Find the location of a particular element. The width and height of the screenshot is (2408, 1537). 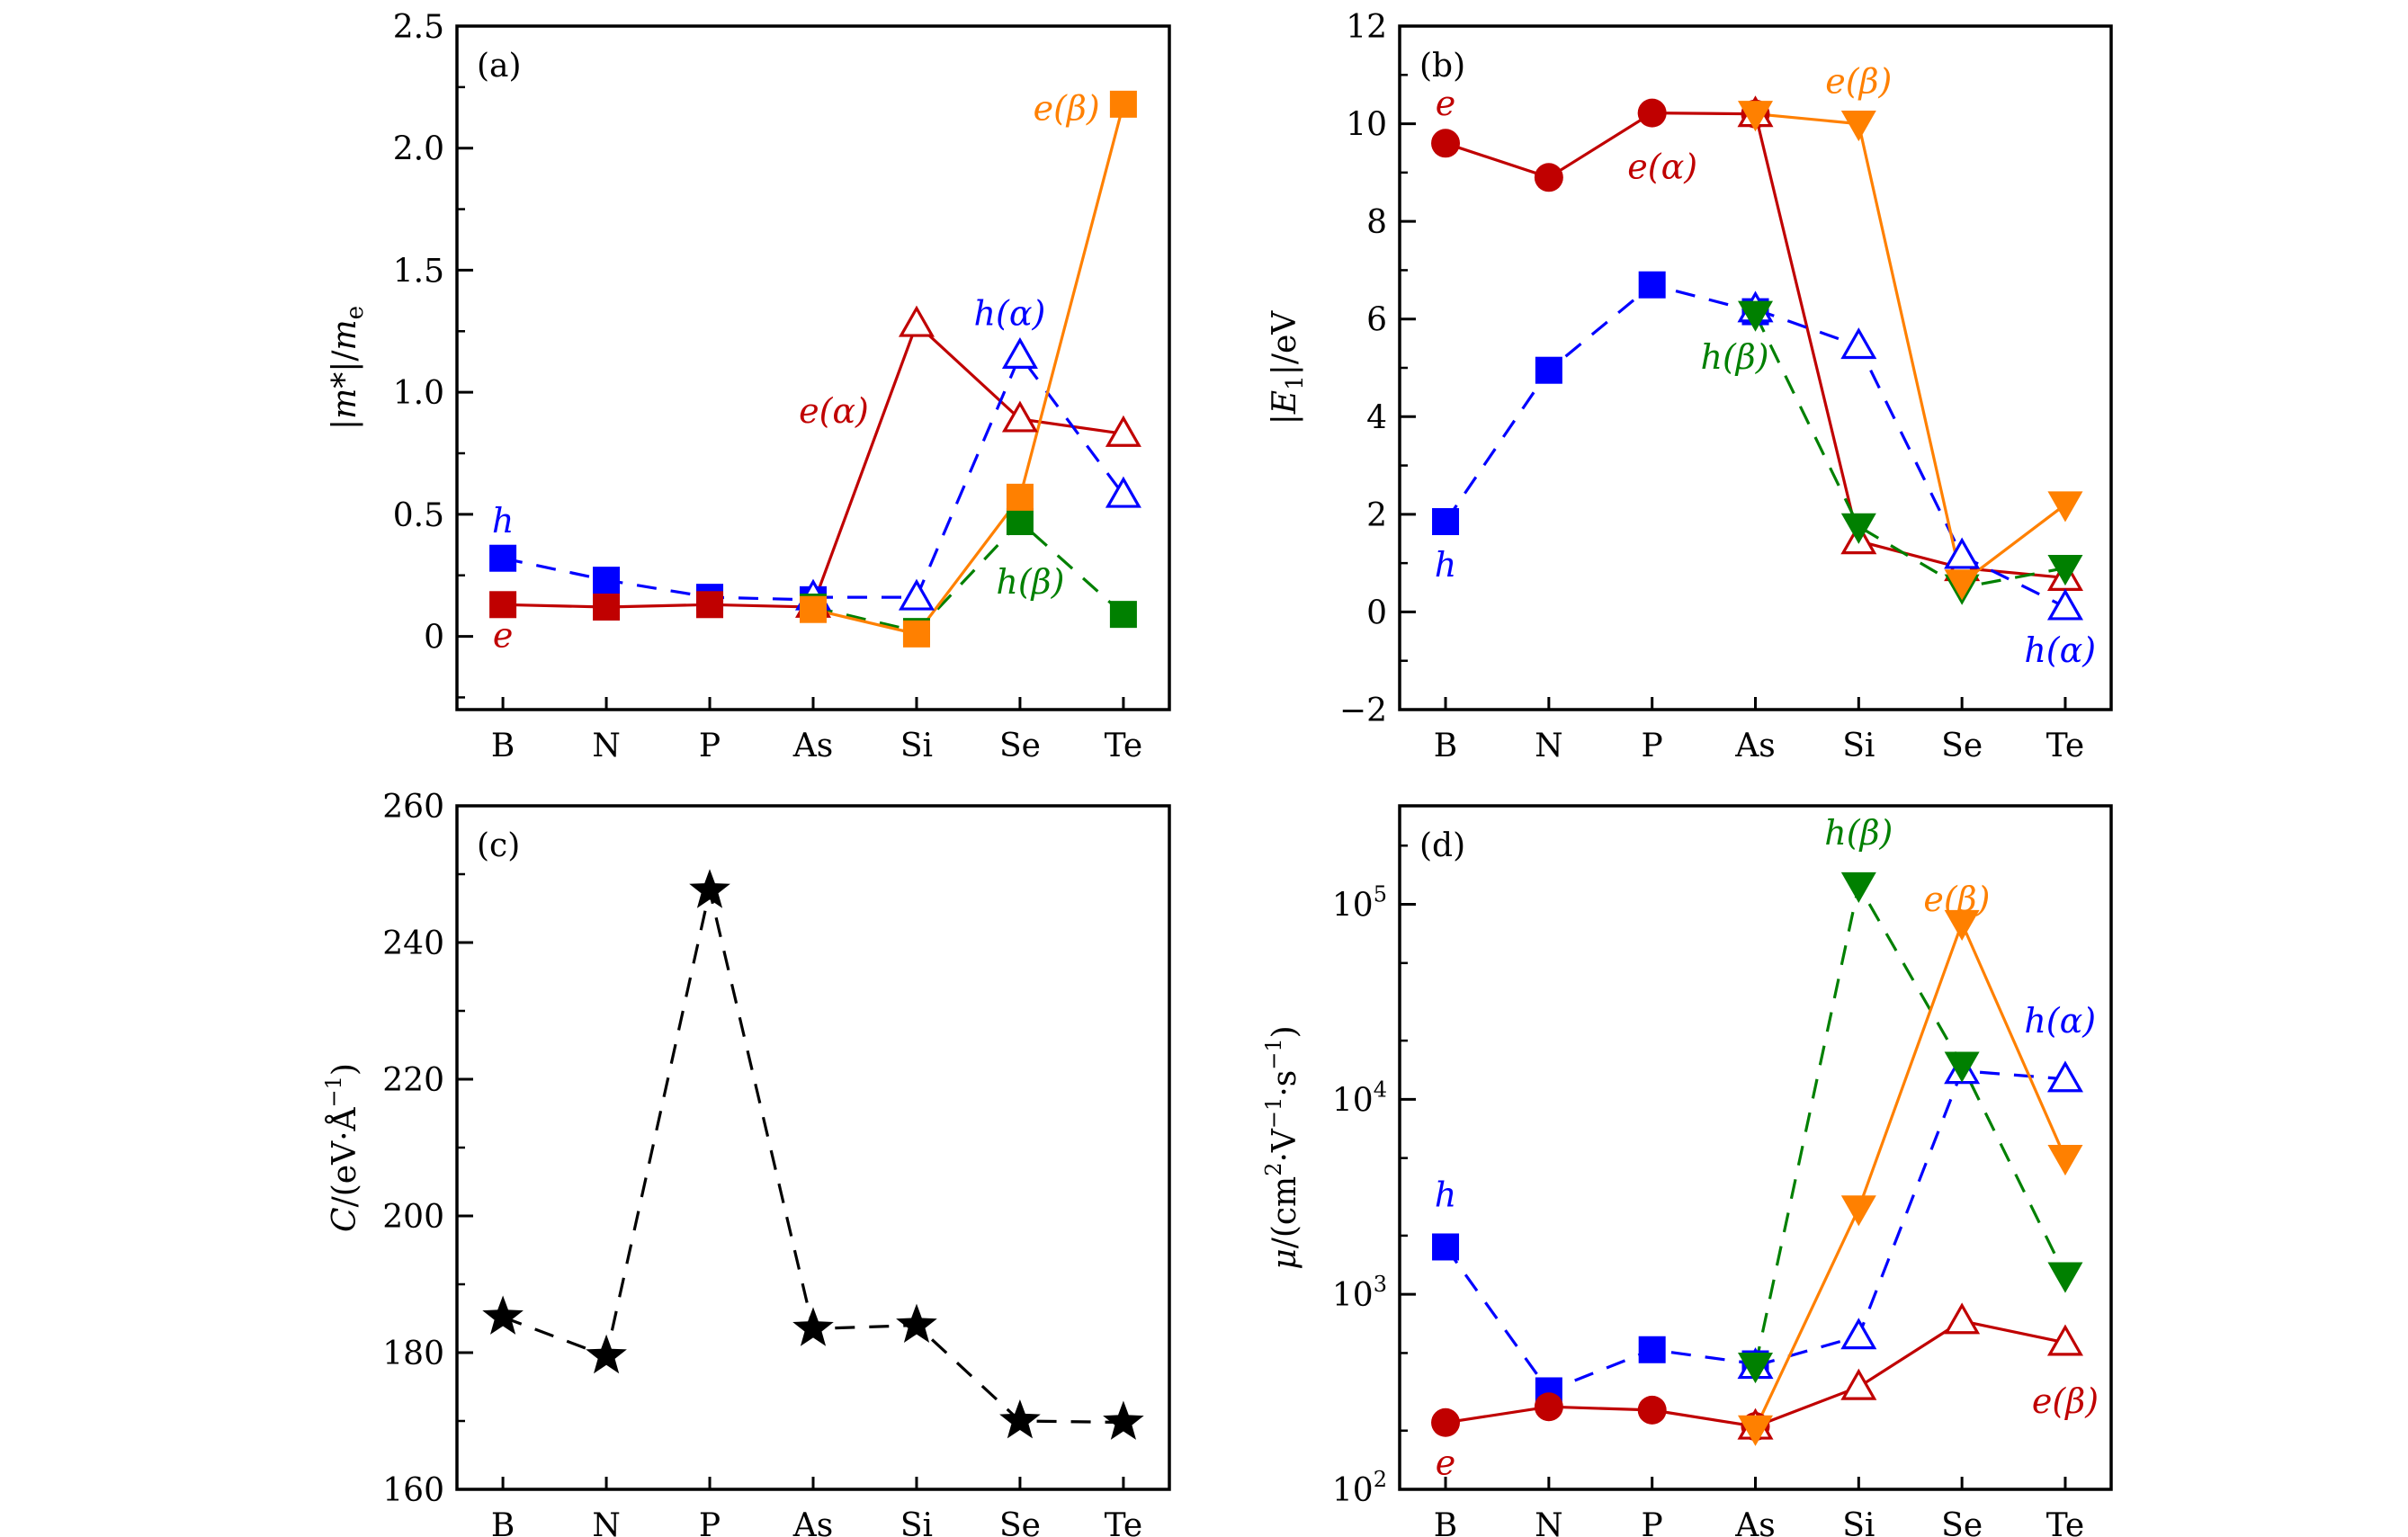

y-tick-label: 8 is located at coordinates (1376, 222).